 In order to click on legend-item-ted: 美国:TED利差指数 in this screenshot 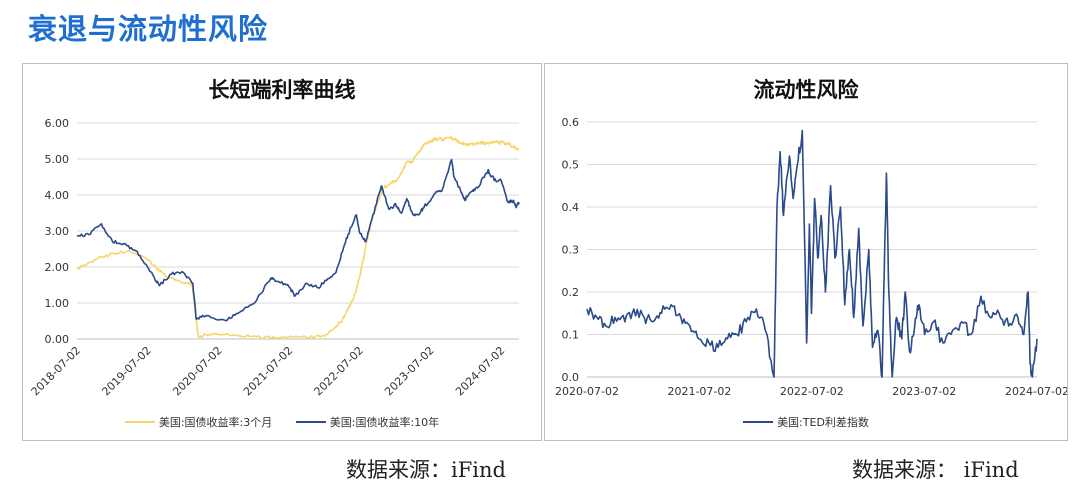, I will do `click(806, 422)`.